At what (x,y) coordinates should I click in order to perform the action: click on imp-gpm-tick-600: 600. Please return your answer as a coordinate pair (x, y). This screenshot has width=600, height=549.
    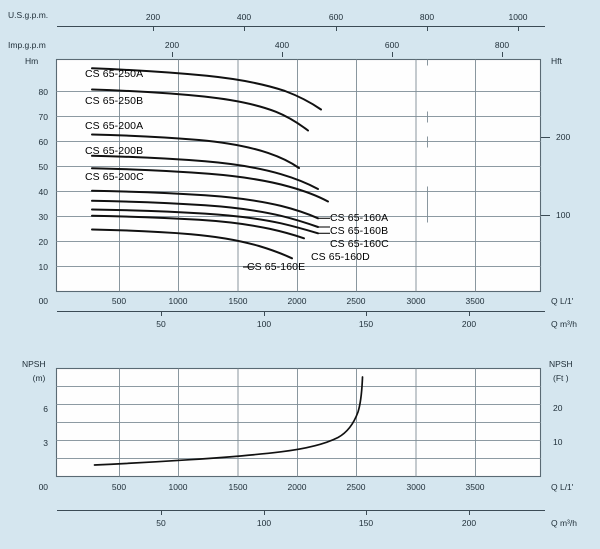
    Looking at the image, I should click on (392, 45).